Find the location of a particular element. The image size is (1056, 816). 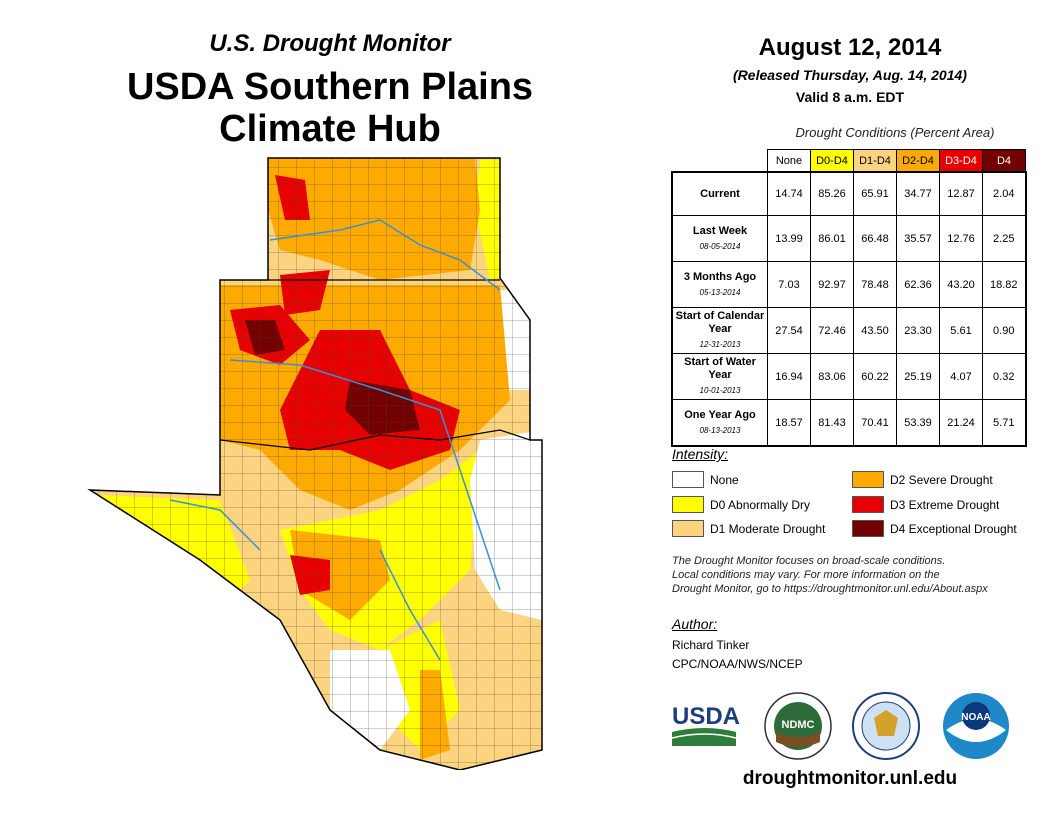

river-brazos is located at coordinates (410, 605).